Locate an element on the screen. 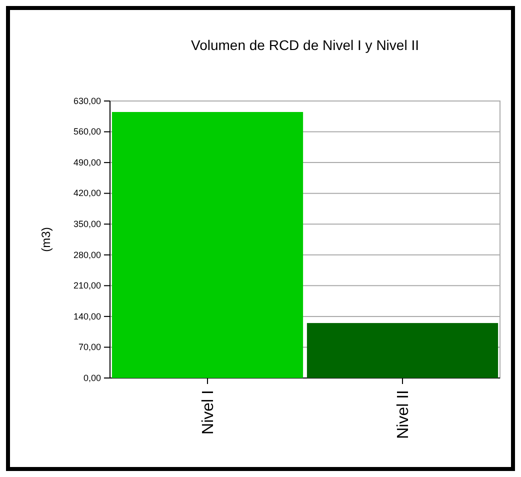  y-tick-label: 280,00 is located at coordinates (87, 255).